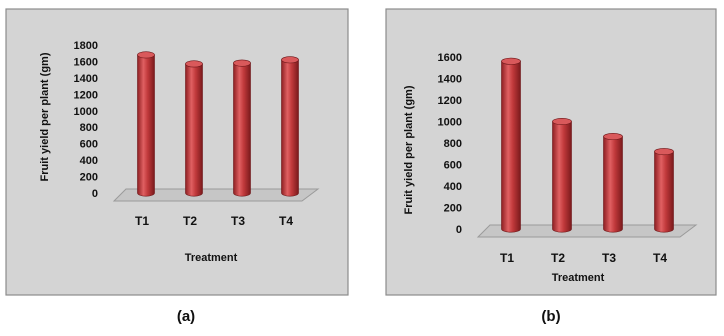  Describe the element at coordinates (142, 221) in the screenshot. I see `chart-a-category-label: T1` at that location.